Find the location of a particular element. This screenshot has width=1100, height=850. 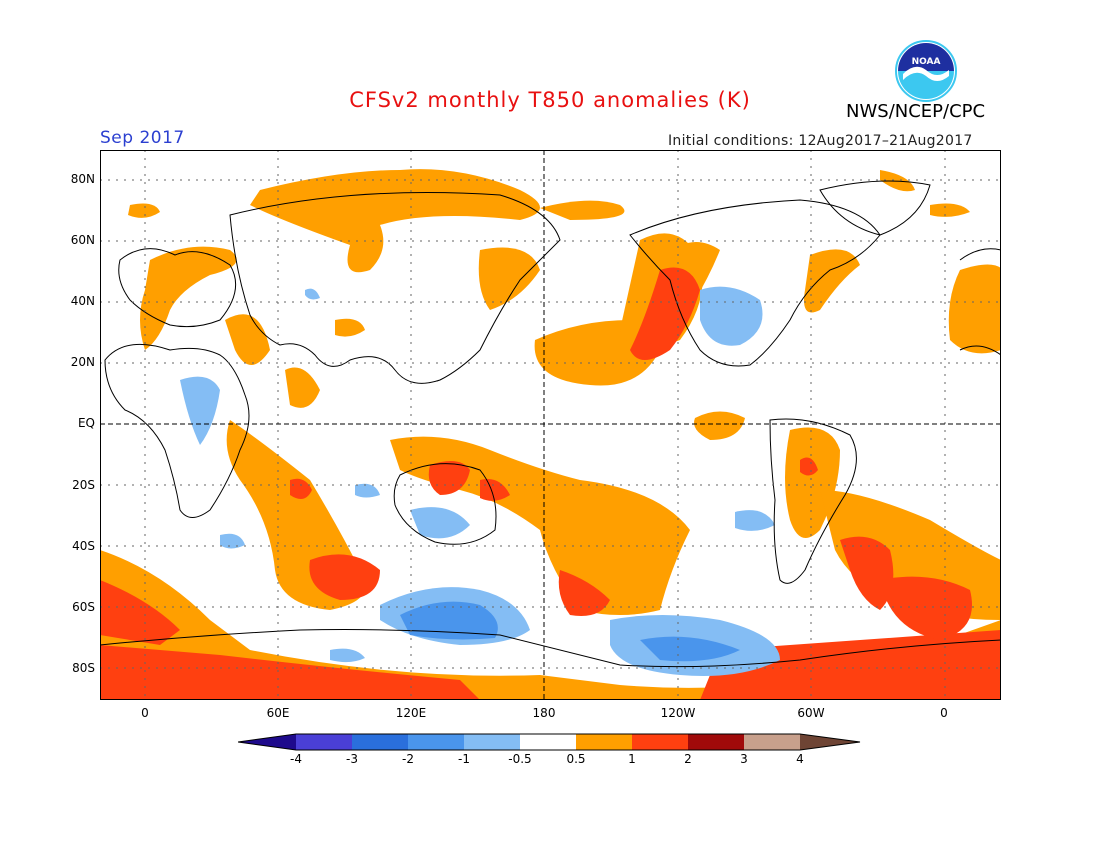

lon-label-180: 180 is located at coordinates (544, 713).